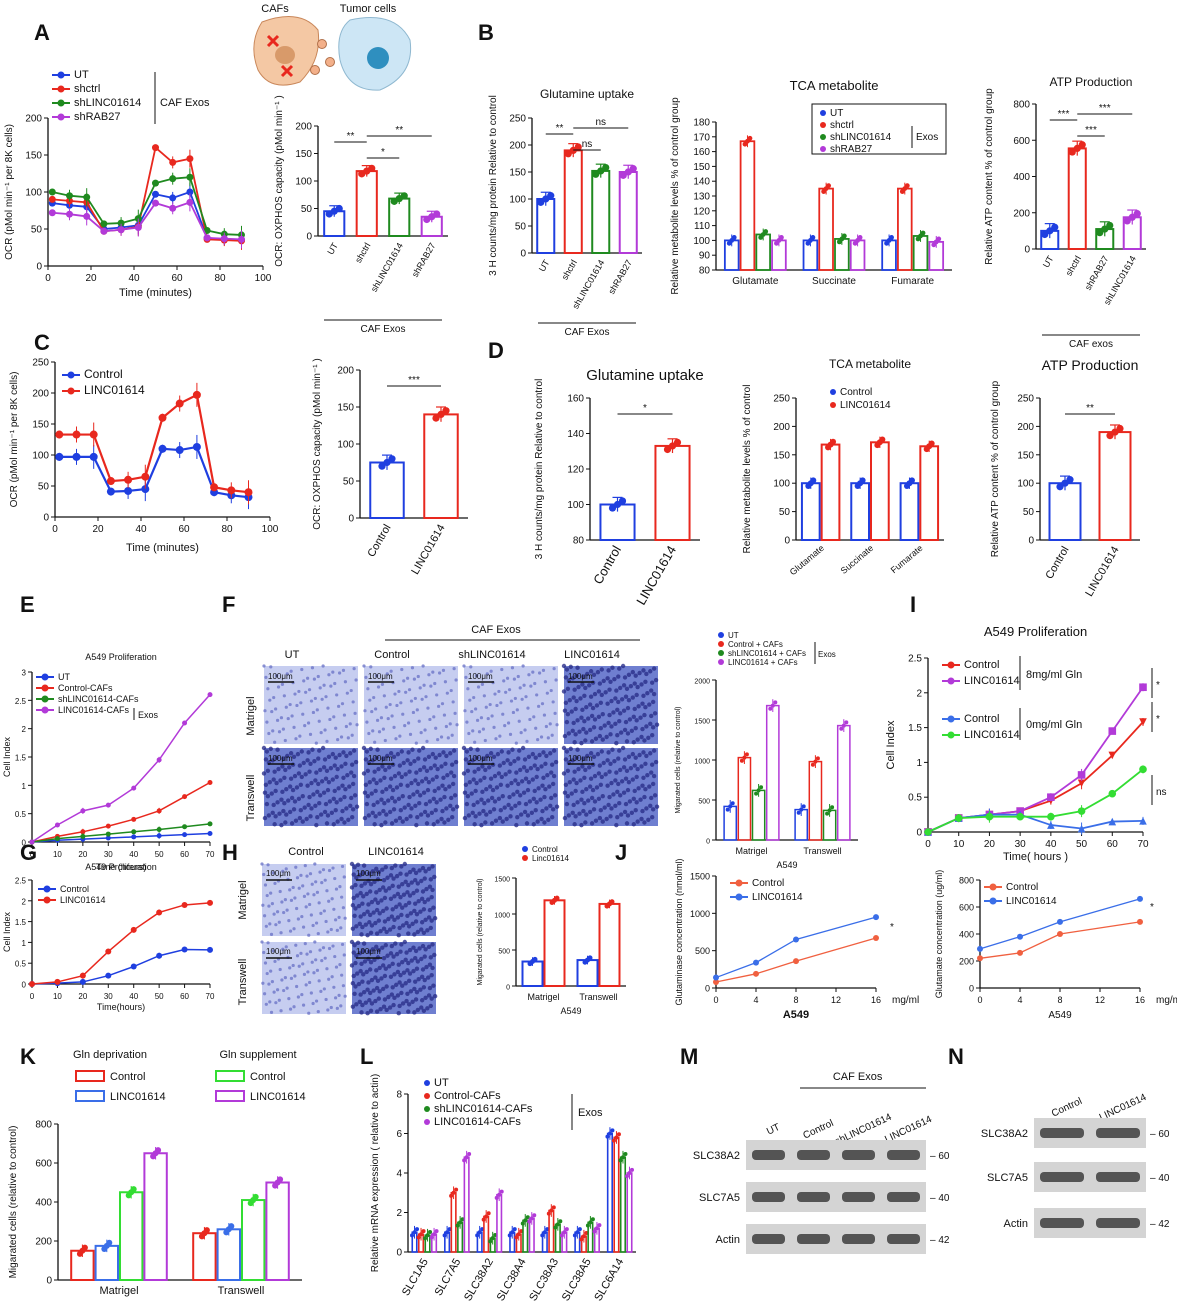 This screenshot has width=1177, height=1310. I want to click on legend-label: Control, so click(981, 665).